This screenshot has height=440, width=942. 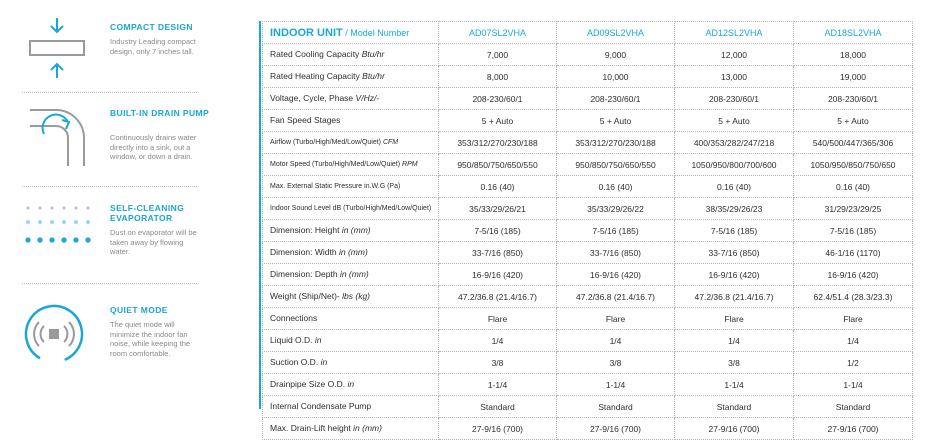 I want to click on row-label: Rated Cooling Capacity, so click(x=315, y=54).